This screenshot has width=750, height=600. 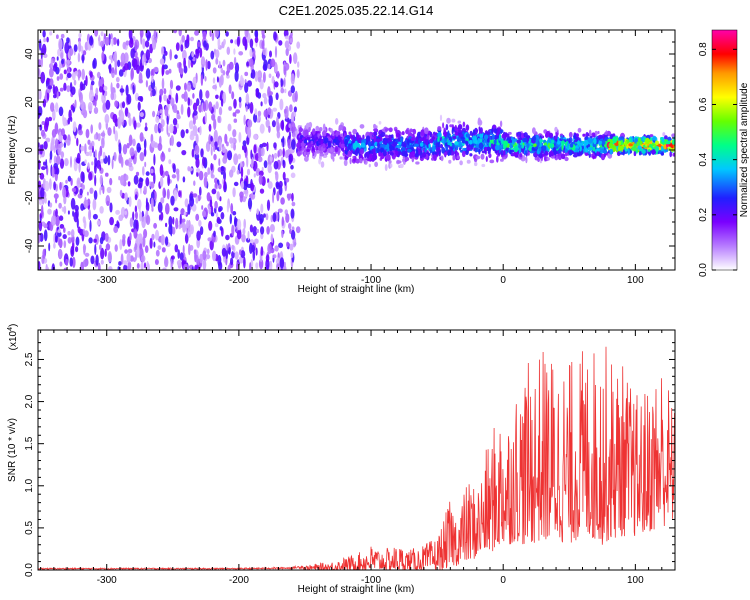 I want to click on x-tick-label: 100, so click(x=635, y=580).